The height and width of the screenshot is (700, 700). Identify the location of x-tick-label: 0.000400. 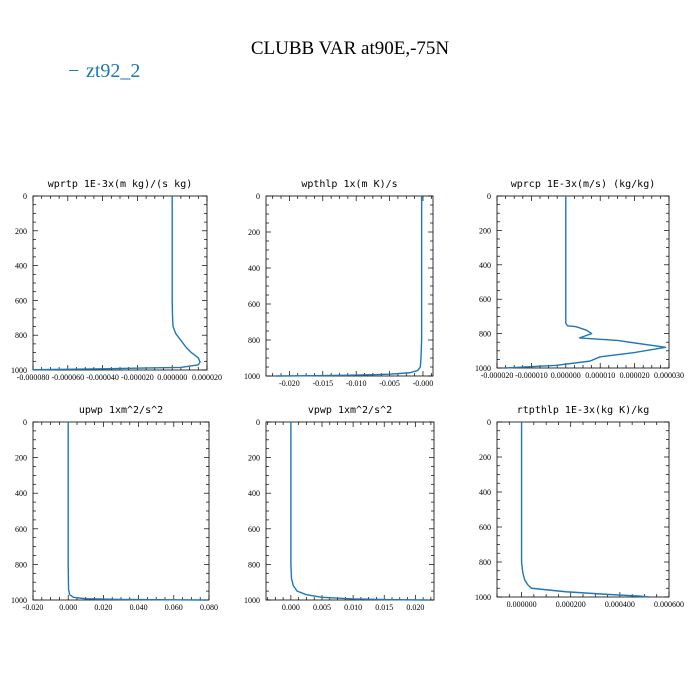
(620, 604).